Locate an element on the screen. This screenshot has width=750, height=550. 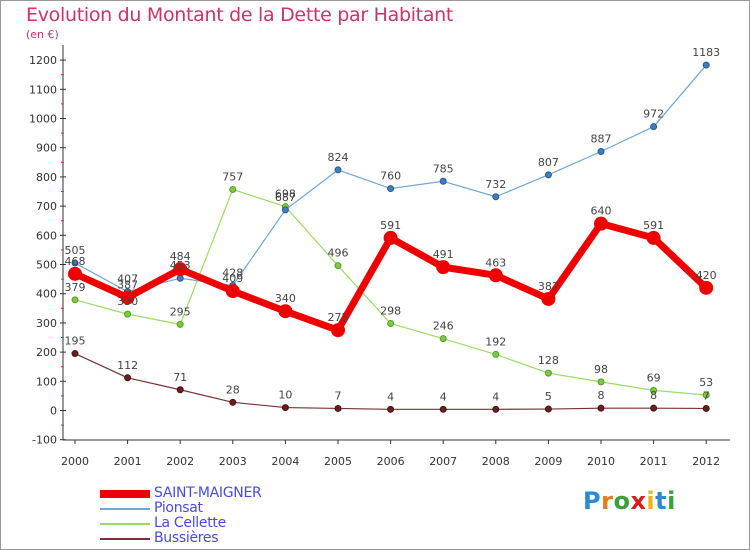
unit-label: (en €) is located at coordinates (42, 34).